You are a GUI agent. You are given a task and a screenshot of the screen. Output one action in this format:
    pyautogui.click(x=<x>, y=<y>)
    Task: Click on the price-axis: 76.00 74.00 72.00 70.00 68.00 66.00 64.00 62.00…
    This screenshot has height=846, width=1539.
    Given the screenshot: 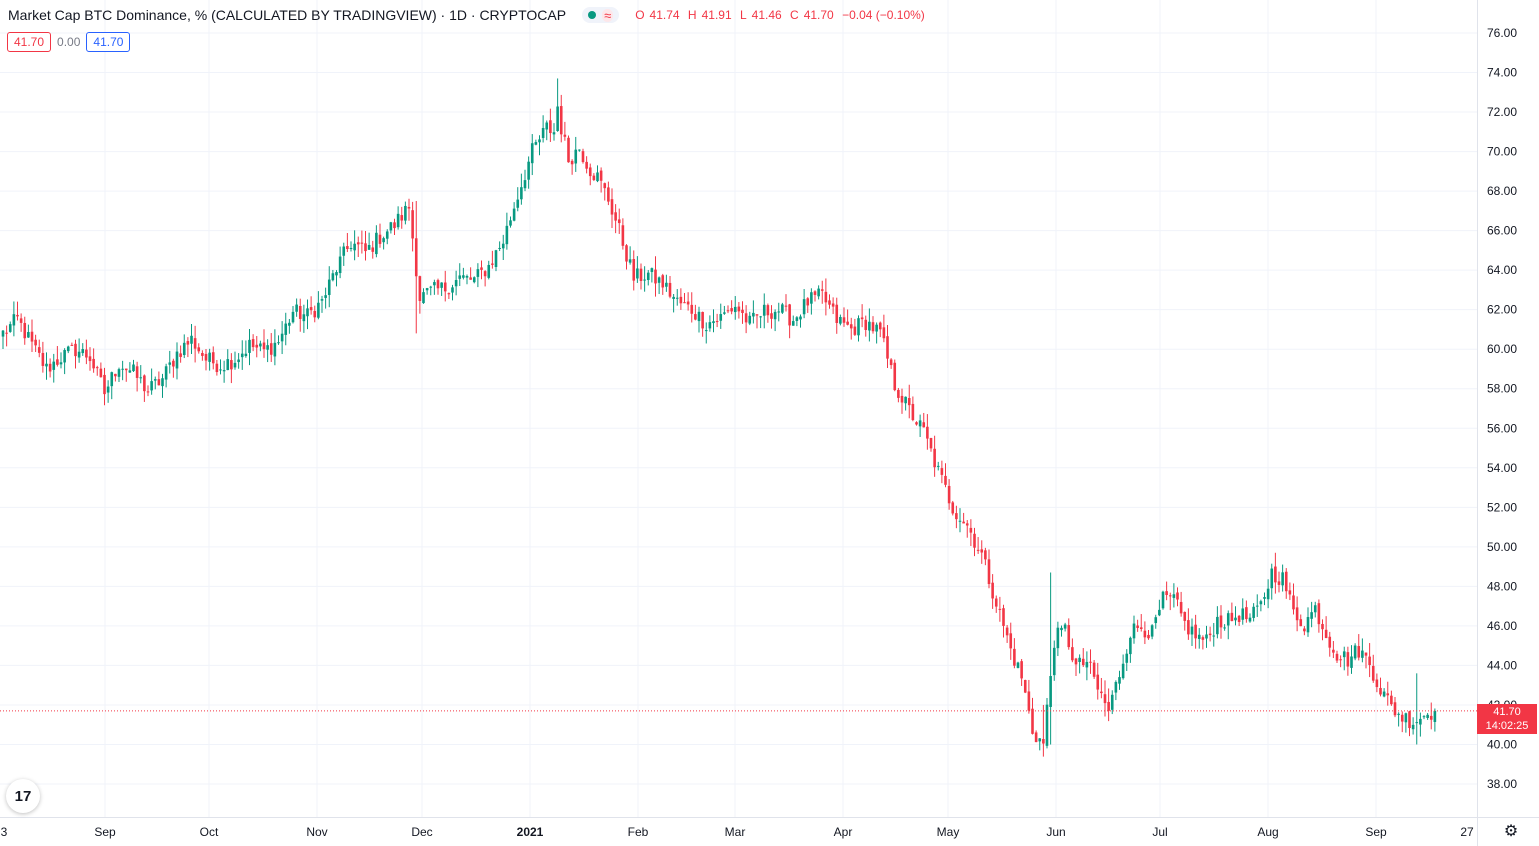 What is the action you would take?
    pyautogui.click(x=1502, y=408)
    